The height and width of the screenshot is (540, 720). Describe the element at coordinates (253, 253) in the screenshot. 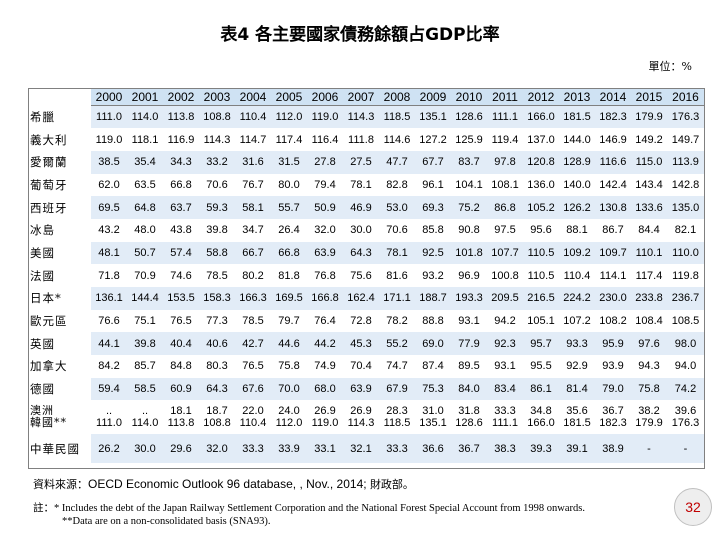

I see `table-cell: 66.7` at that location.